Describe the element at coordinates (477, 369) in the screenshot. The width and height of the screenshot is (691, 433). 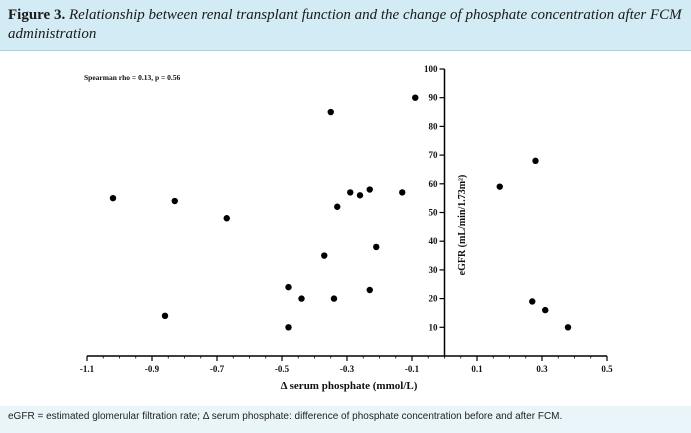
I see `x-tick-label: 0.1` at that location.